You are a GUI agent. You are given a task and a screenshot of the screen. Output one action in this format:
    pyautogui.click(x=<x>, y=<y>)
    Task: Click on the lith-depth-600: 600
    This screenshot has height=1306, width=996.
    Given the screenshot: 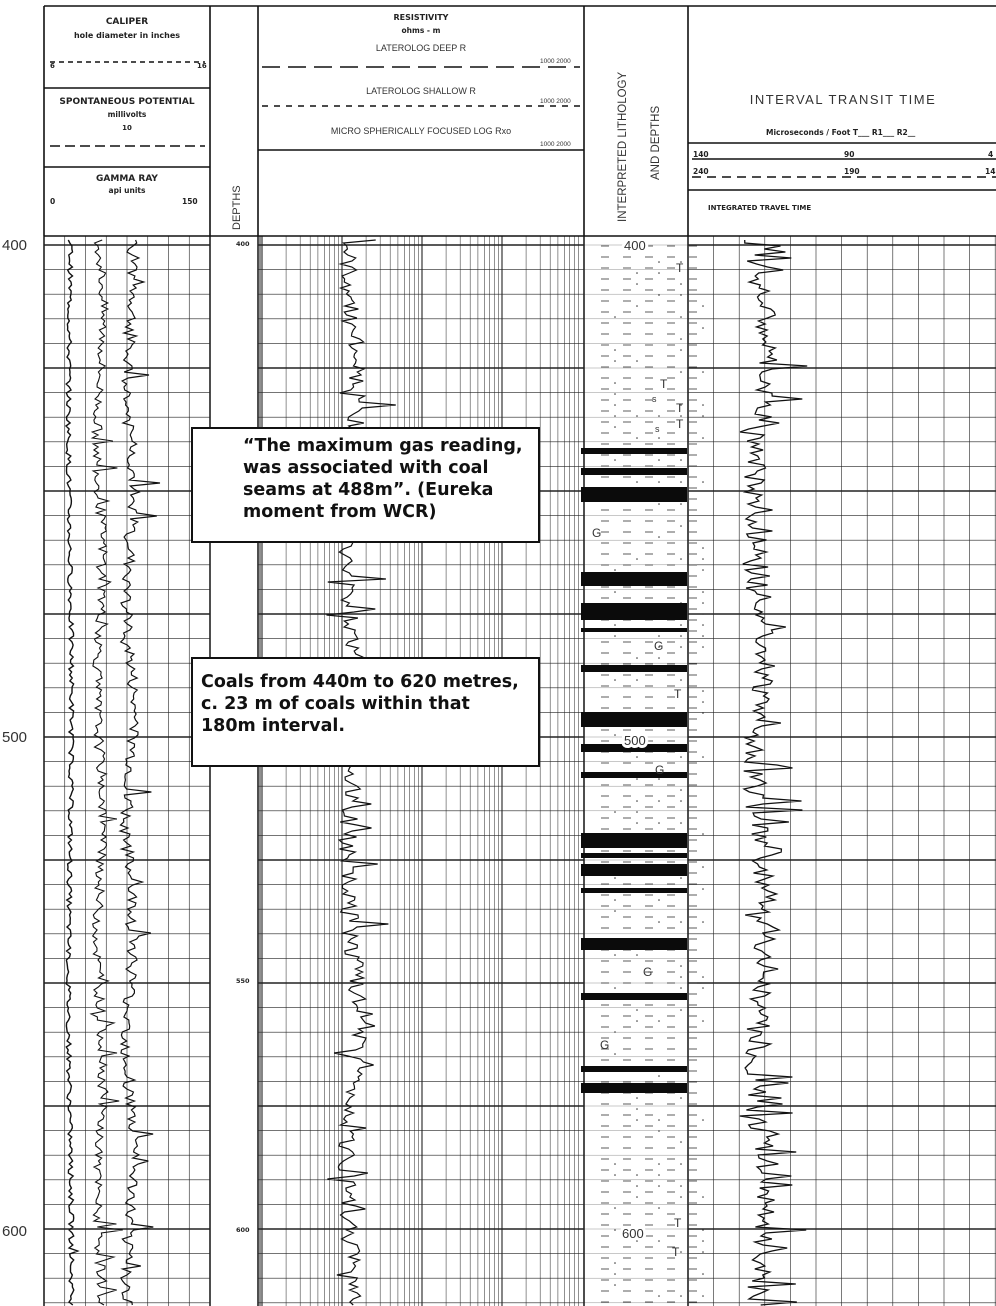 What is the action you would take?
    pyautogui.click(x=633, y=1233)
    